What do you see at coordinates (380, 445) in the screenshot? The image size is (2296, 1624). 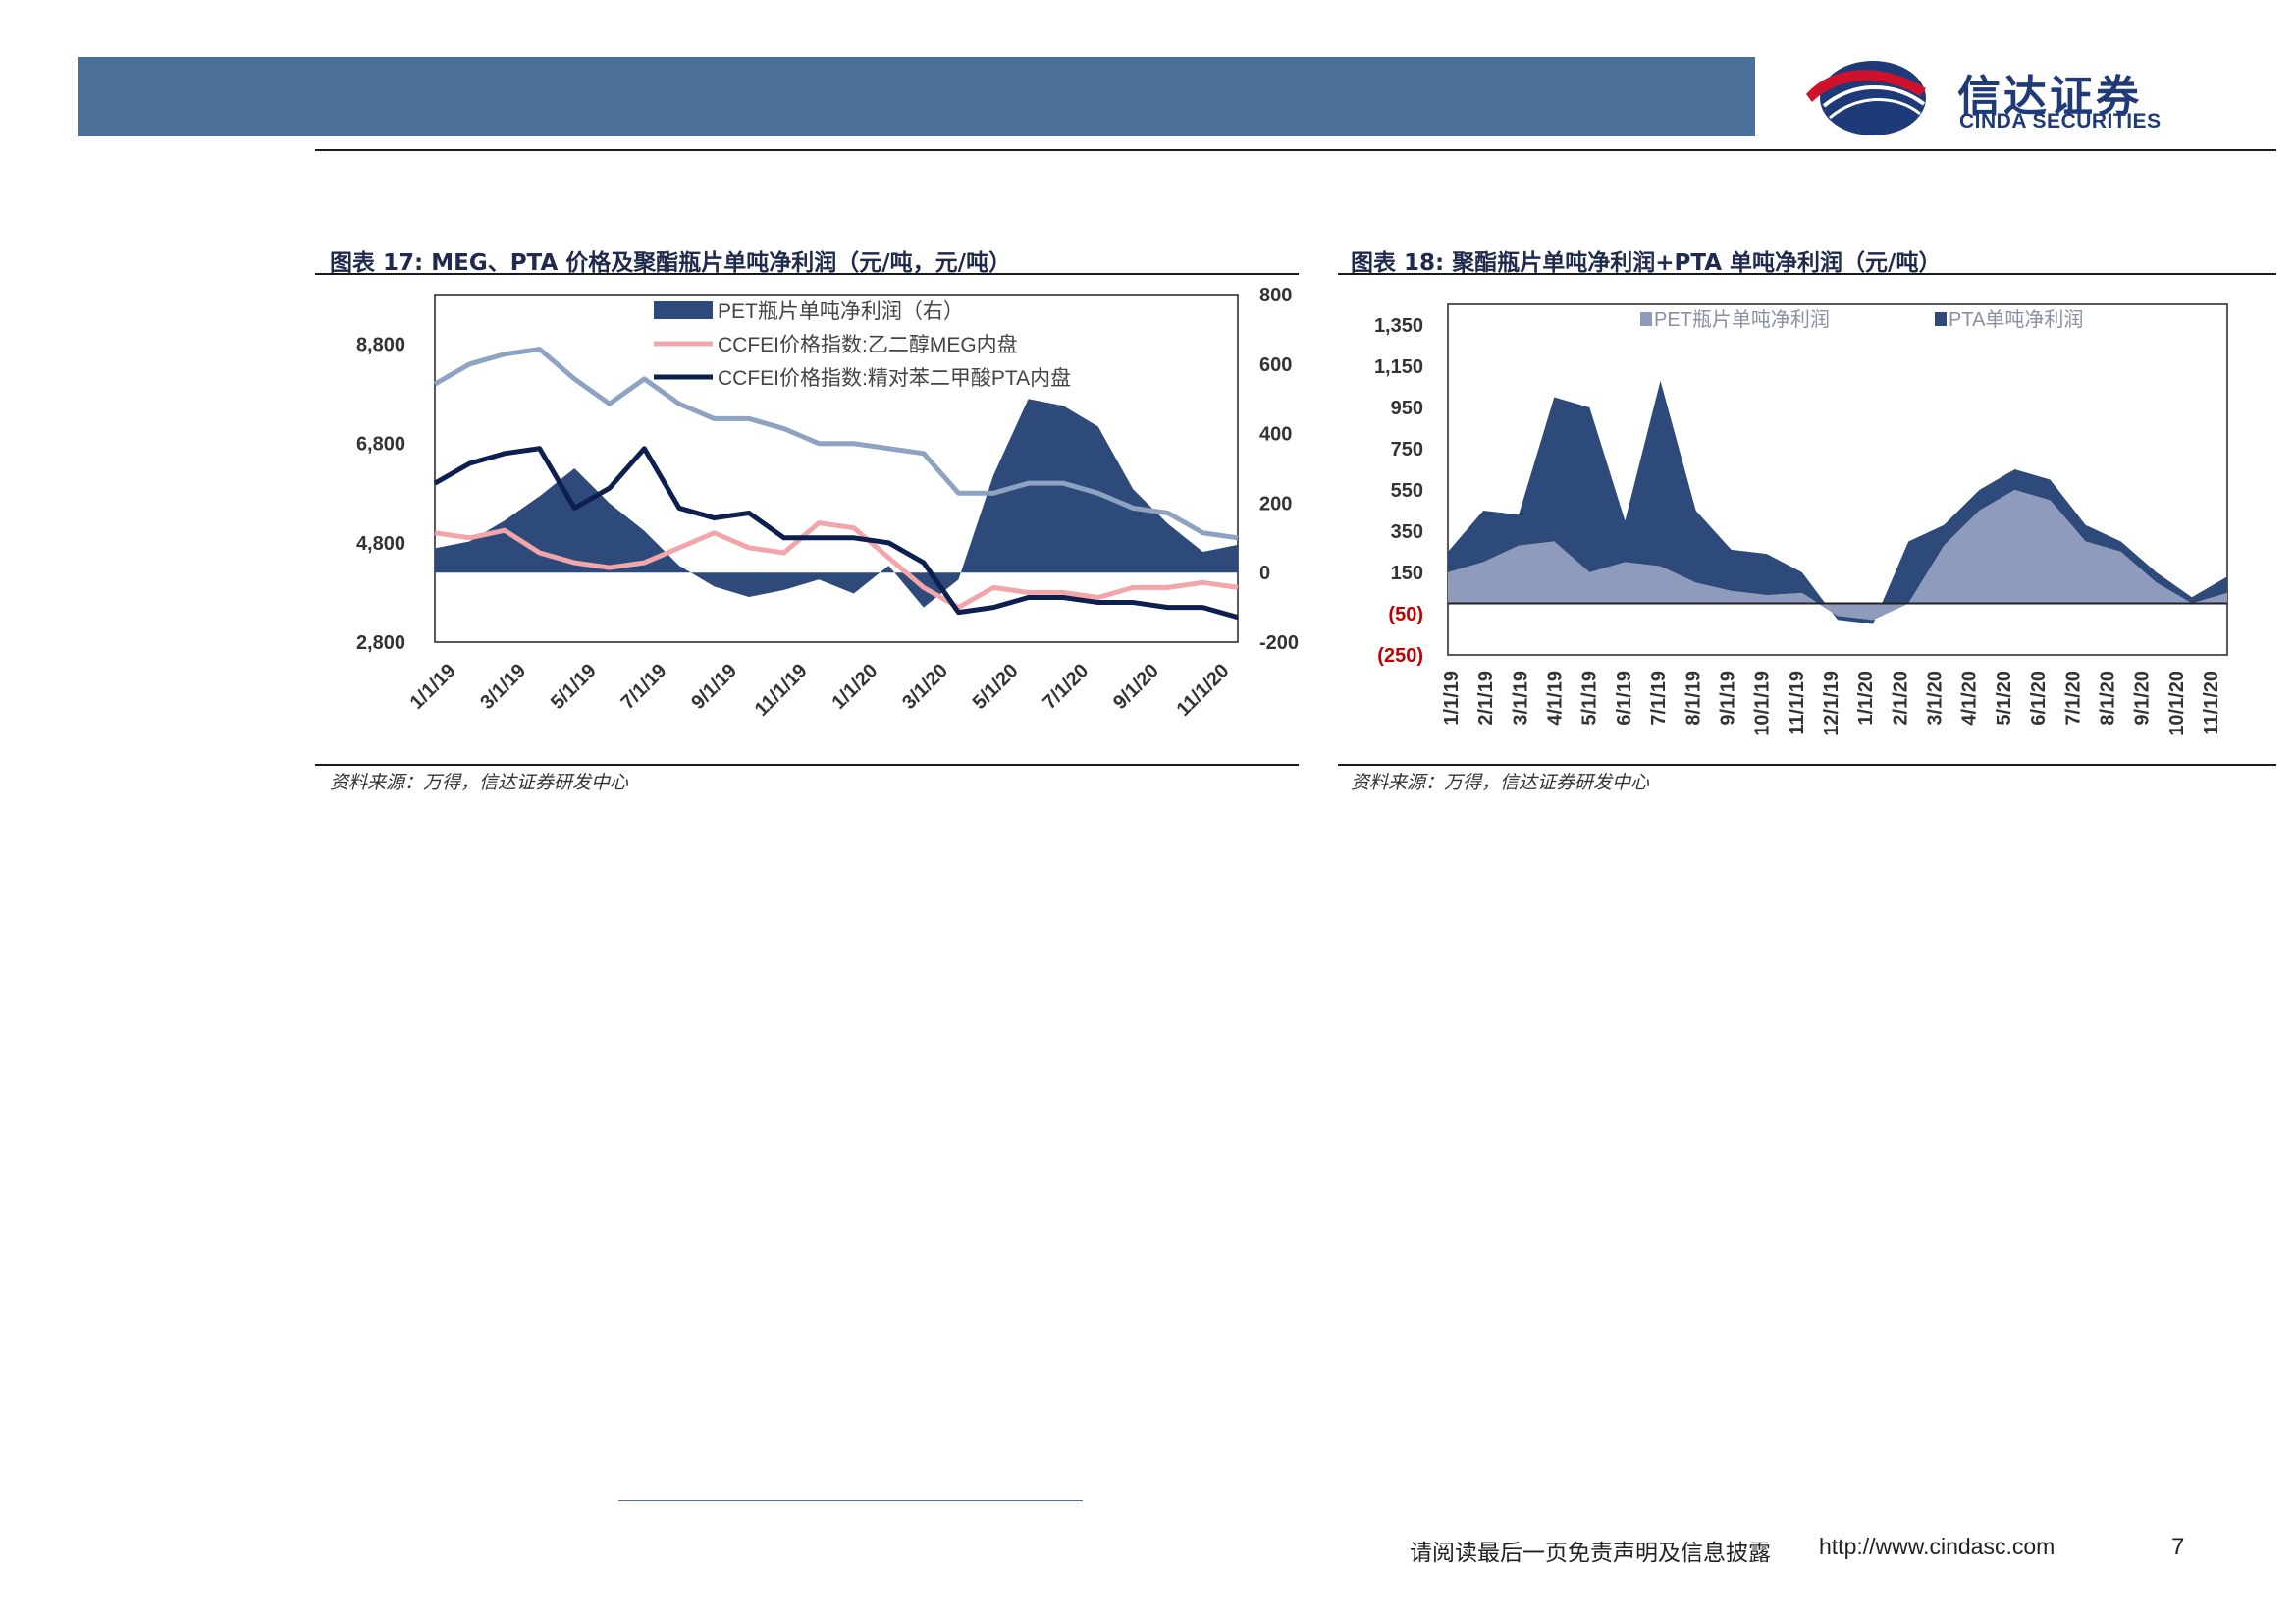 I see `y-left-tick-label: 6,800` at bounding box center [380, 445].